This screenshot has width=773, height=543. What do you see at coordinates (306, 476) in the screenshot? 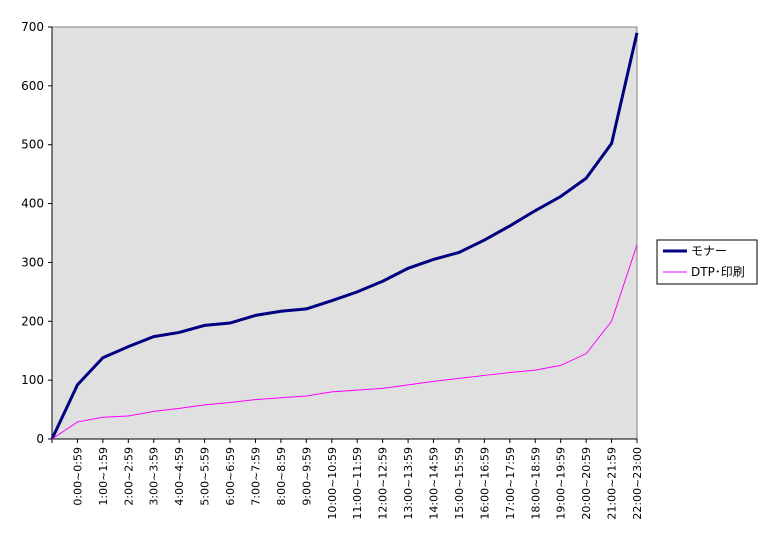
I see `x-tick-label: 9:00~9:59` at bounding box center [306, 476].